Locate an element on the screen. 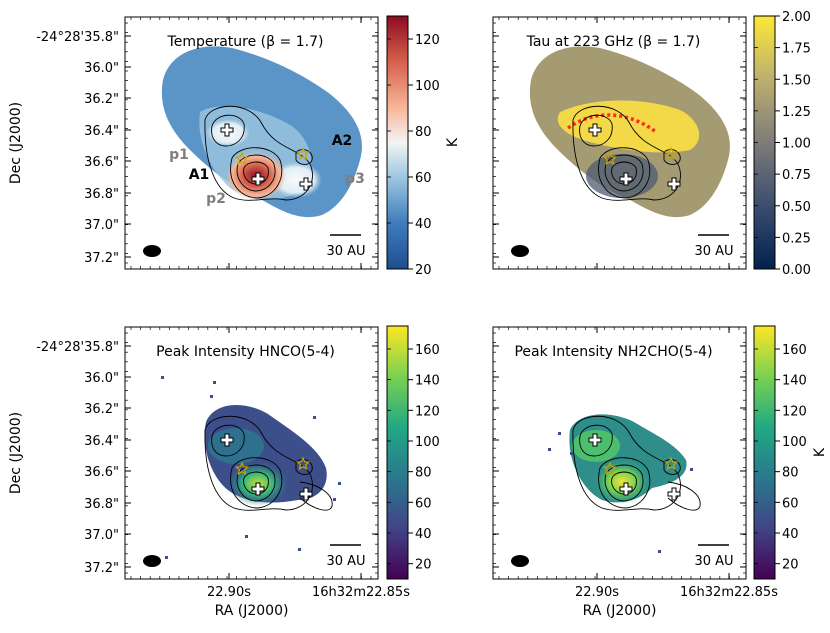  a1-emission-peak is located at coordinates (622, 482).